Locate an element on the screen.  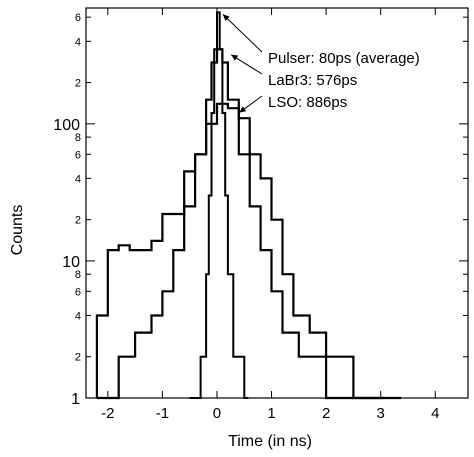
x-tick-label: 1 is located at coordinates (271, 413).